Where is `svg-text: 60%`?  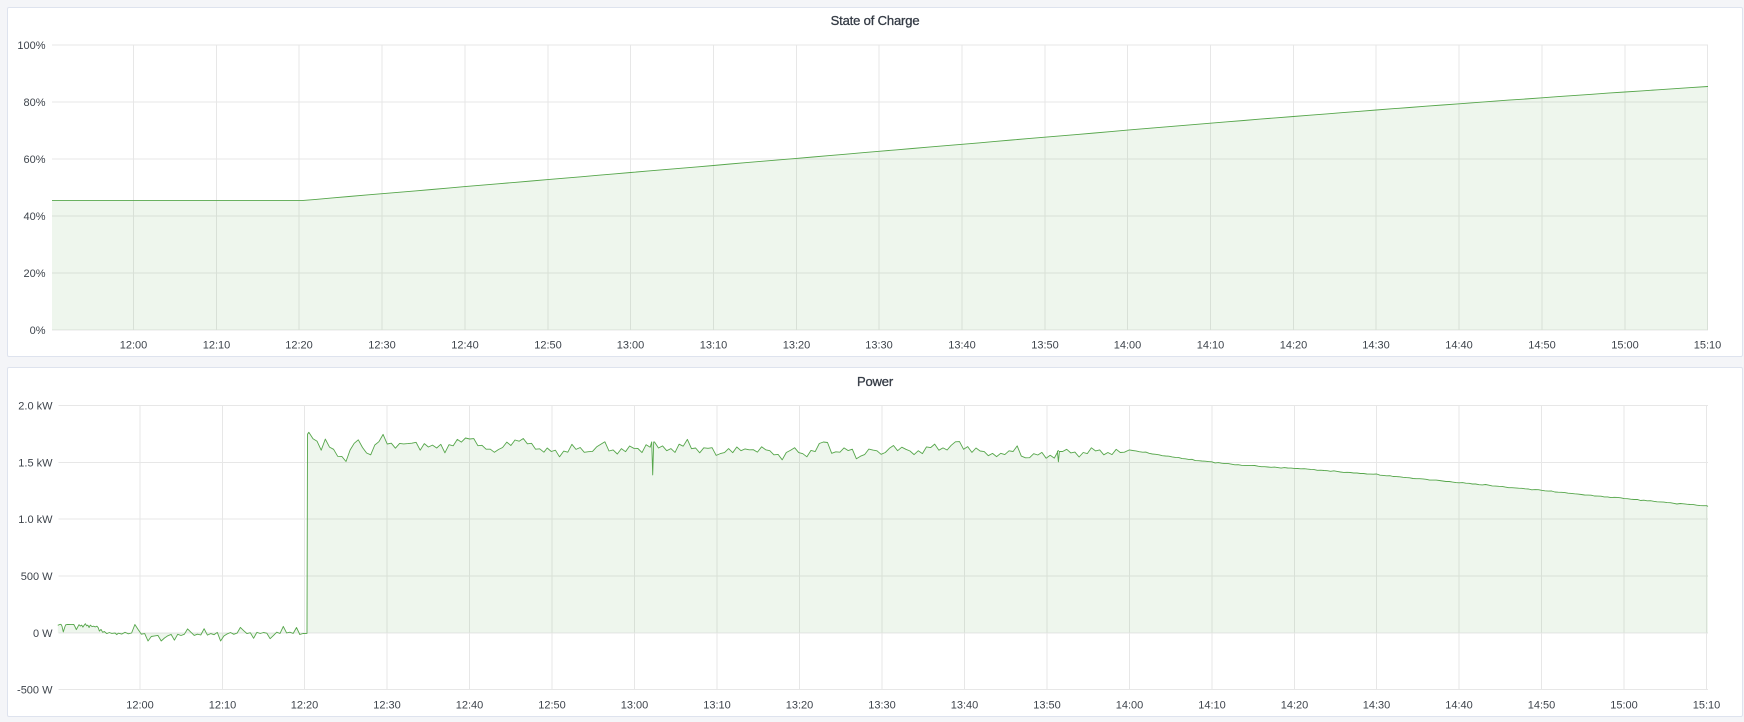 svg-text: 60% is located at coordinates (34, 160).